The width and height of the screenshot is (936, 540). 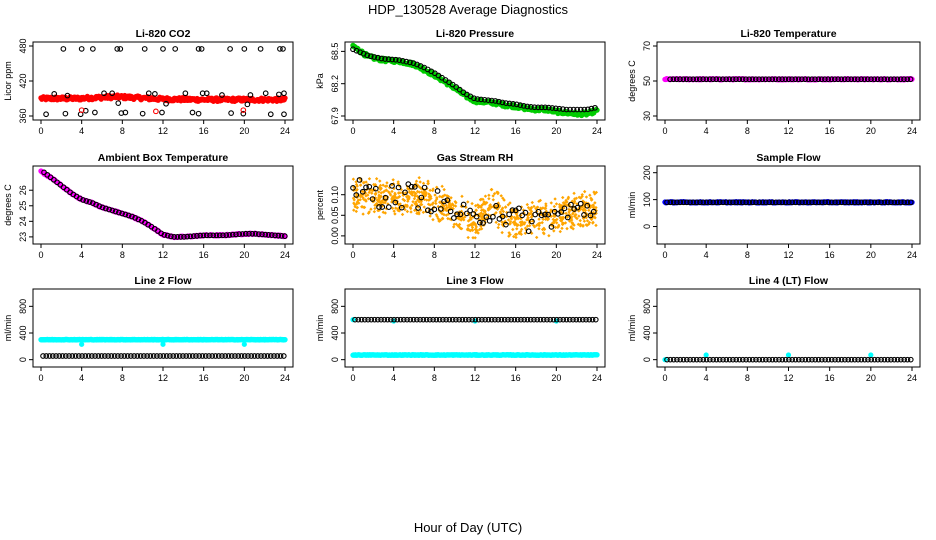 I want to click on plot-area, so click(x=788, y=202).